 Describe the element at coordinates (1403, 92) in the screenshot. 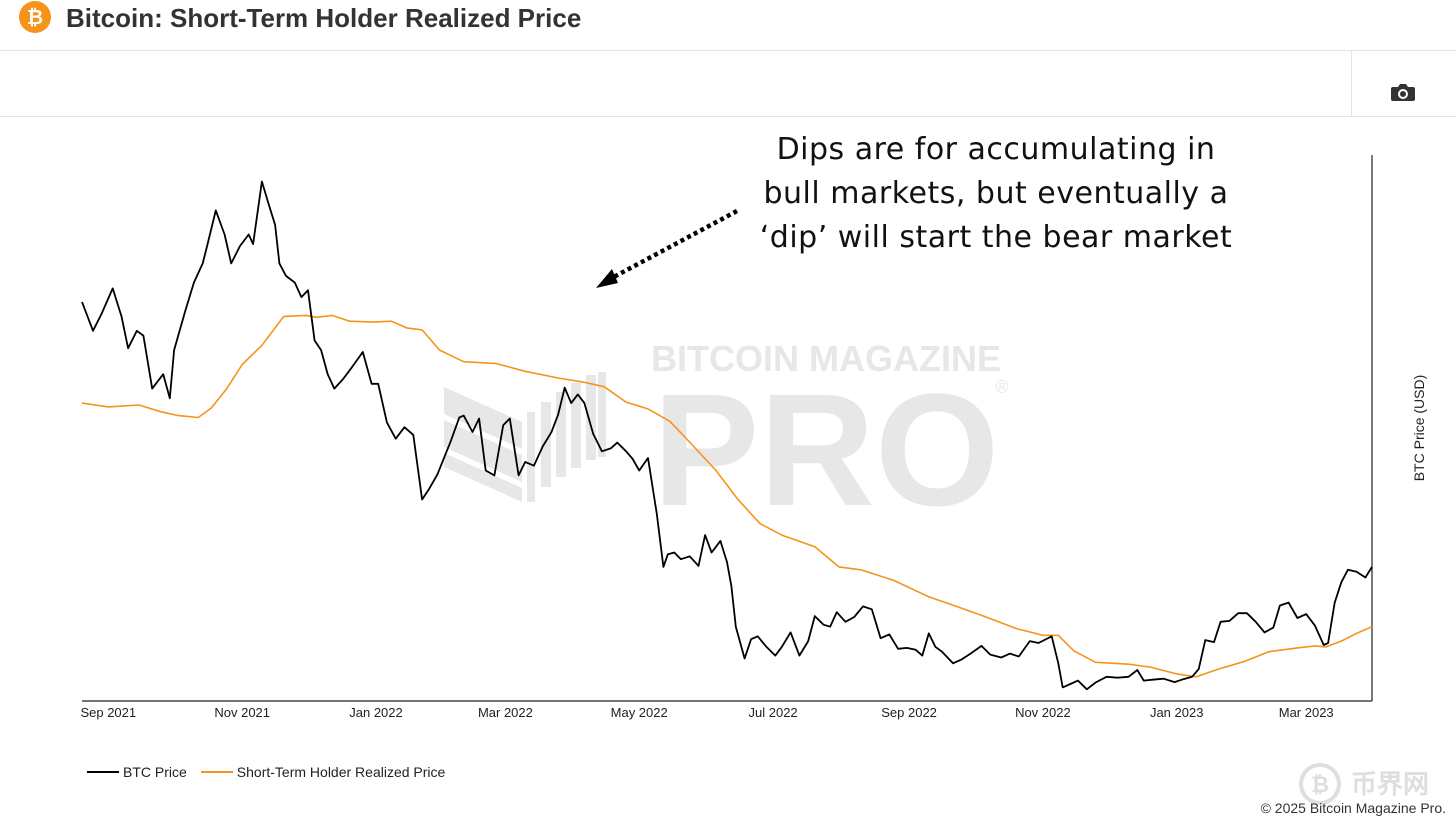

I see `camera-icon` at that location.